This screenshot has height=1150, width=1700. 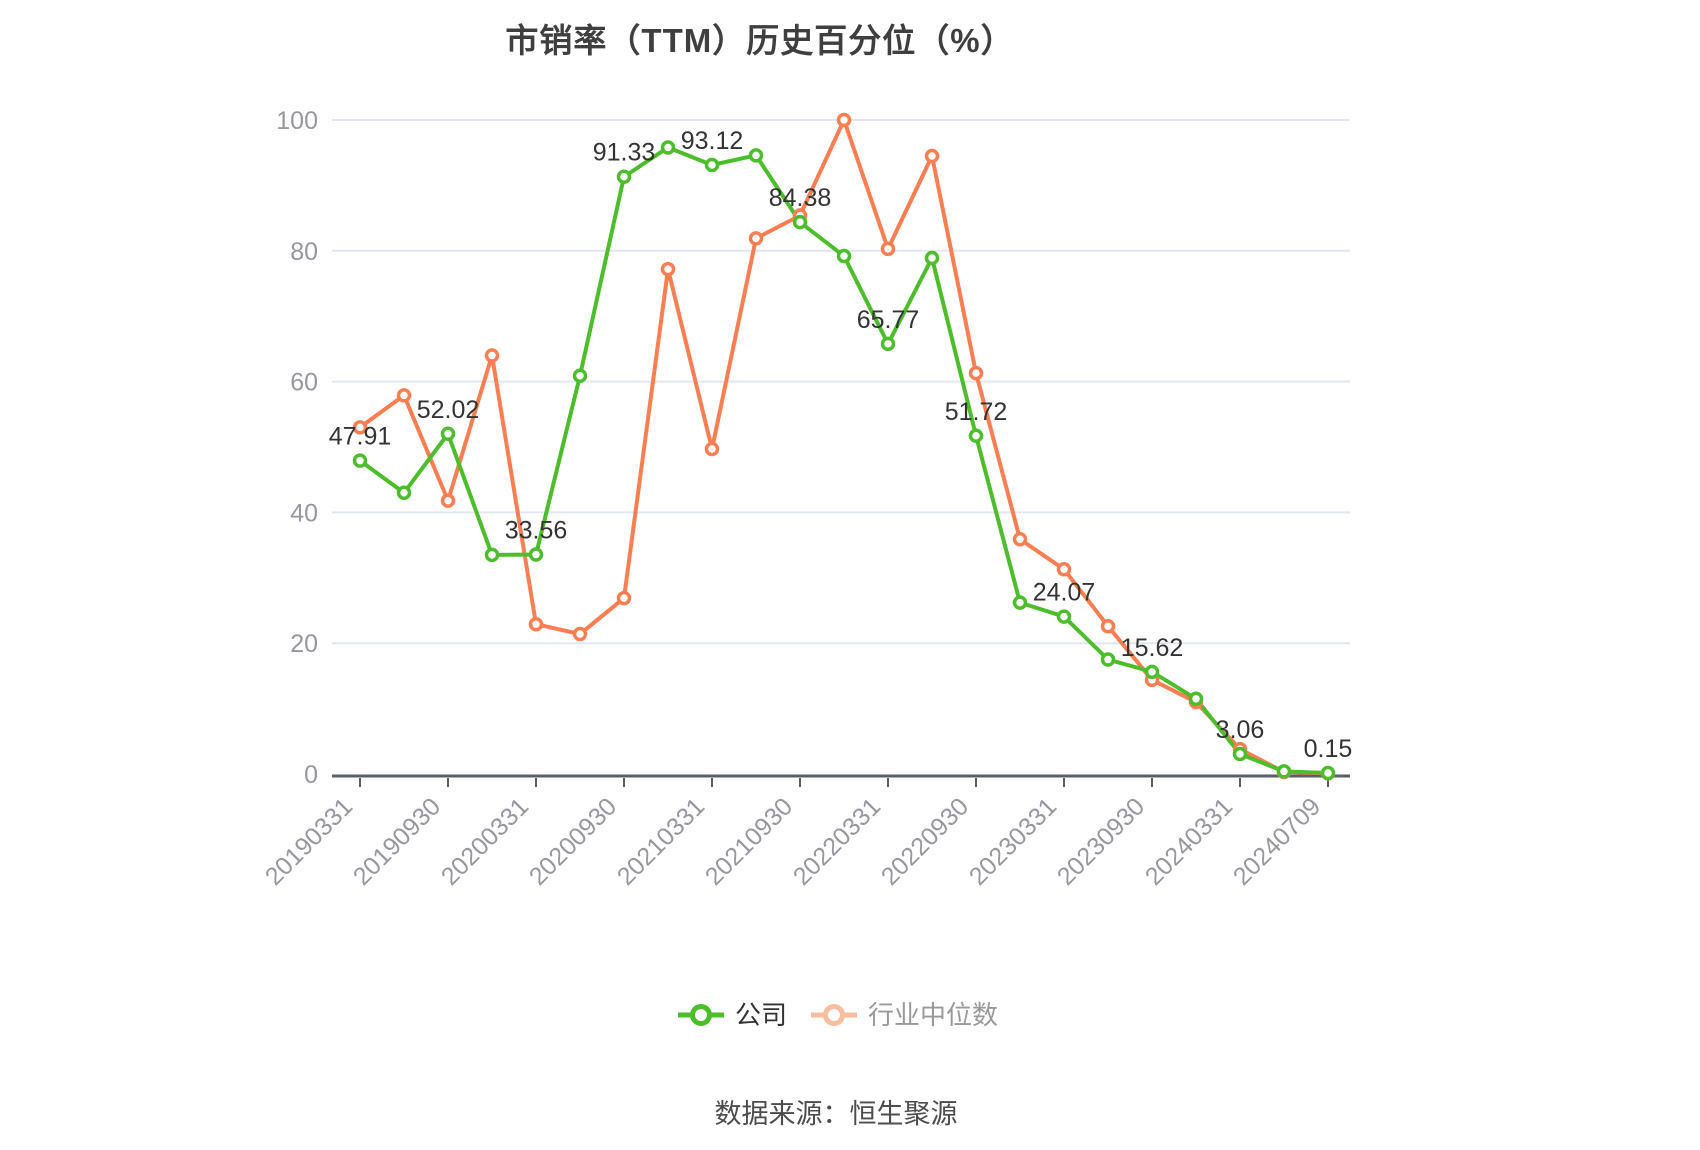 What do you see at coordinates (925, 841) in the screenshot?
I see `x-axis-tick-label: 20220930` at bounding box center [925, 841].